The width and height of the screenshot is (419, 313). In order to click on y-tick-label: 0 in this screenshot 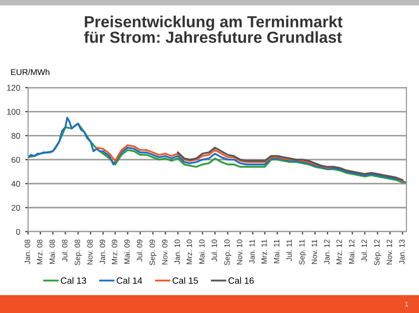, I will do `click(18, 231)`.